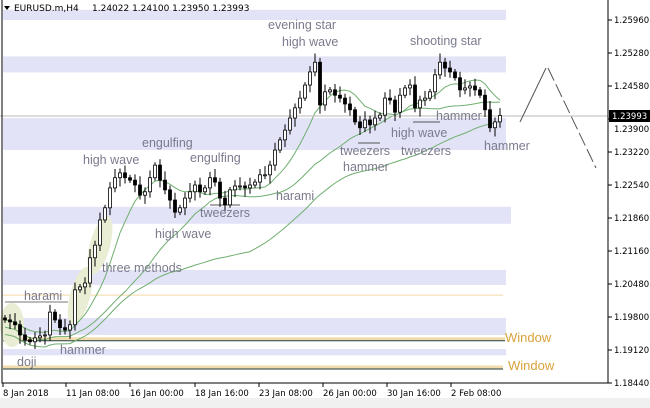 The height and width of the screenshot is (408, 650). I want to click on x-tick-label: 23 Jan 08:00, so click(286, 394).